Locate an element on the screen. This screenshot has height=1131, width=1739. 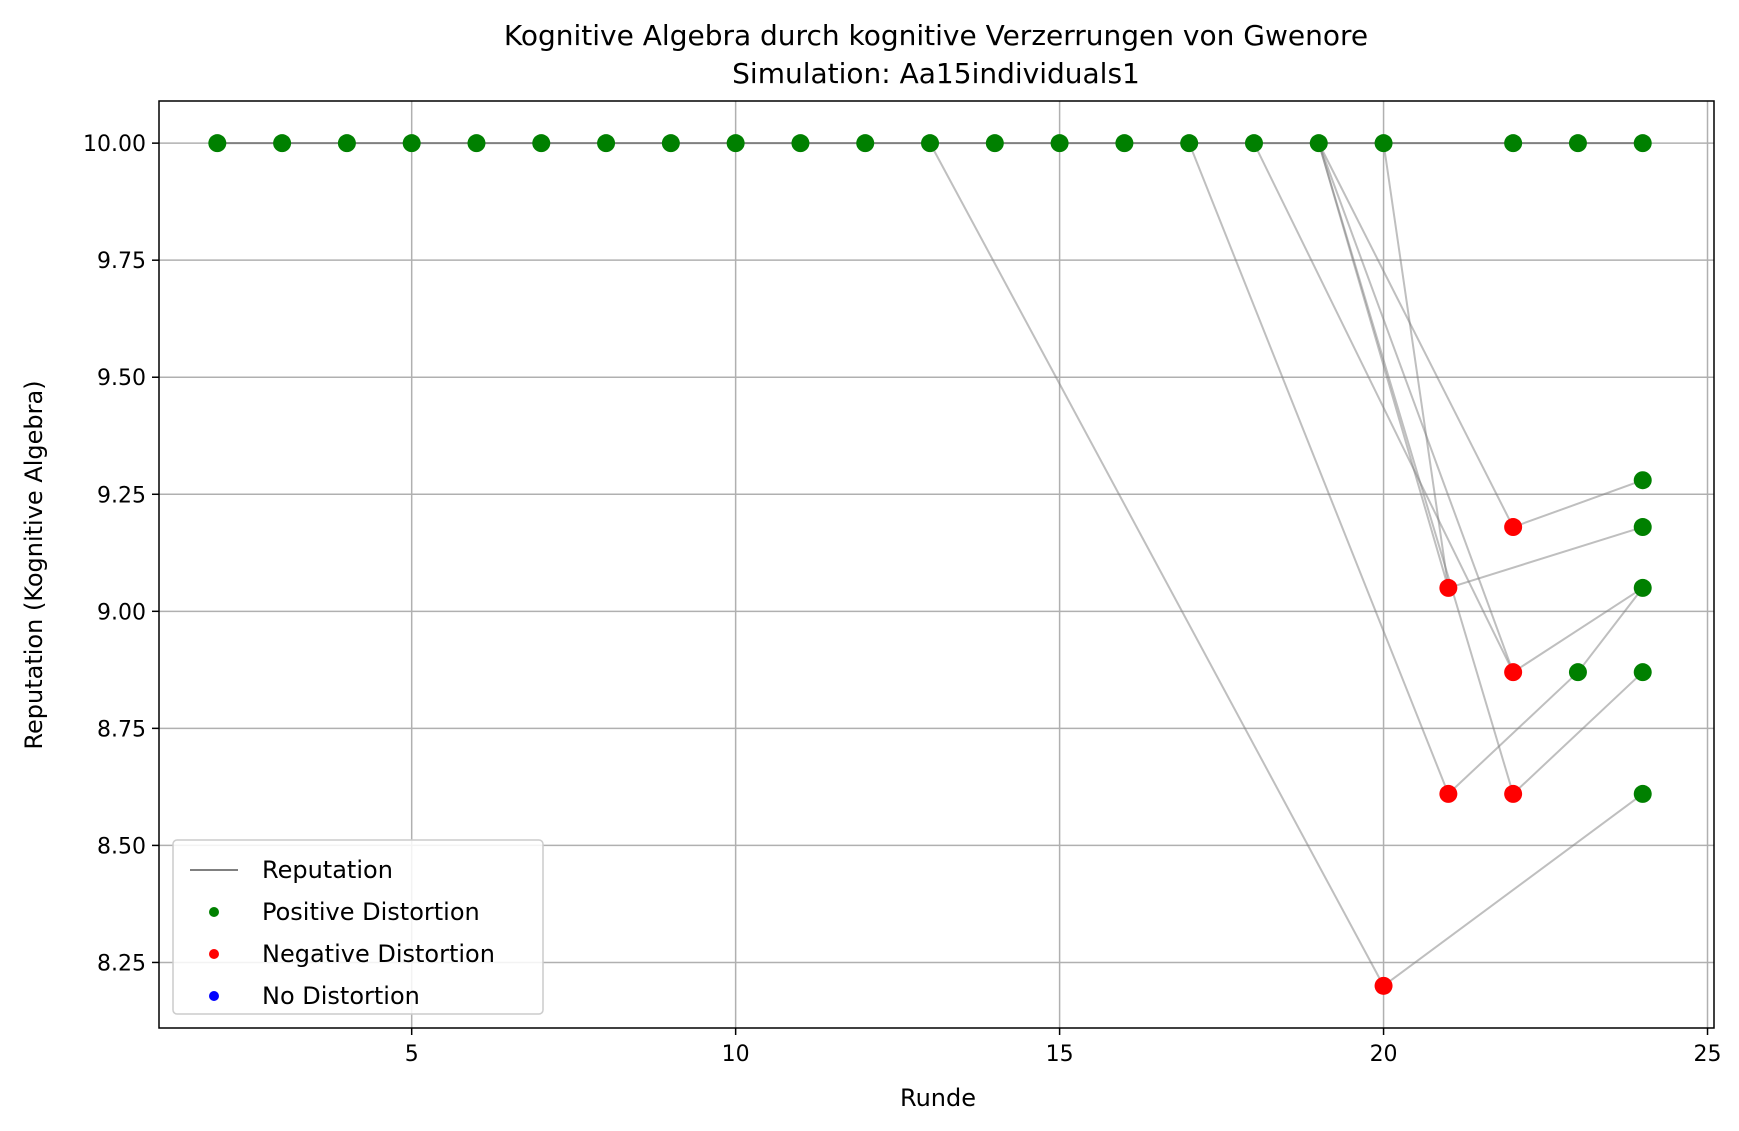
x-ticks: 5 10 15 20 25 is located at coordinates (1063, 1047).